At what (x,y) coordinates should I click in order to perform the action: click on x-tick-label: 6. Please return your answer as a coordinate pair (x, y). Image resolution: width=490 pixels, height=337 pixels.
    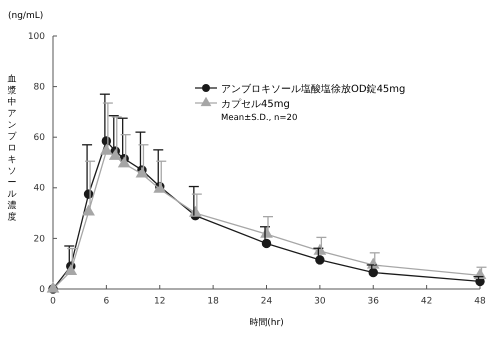
    Looking at the image, I should click on (107, 301).